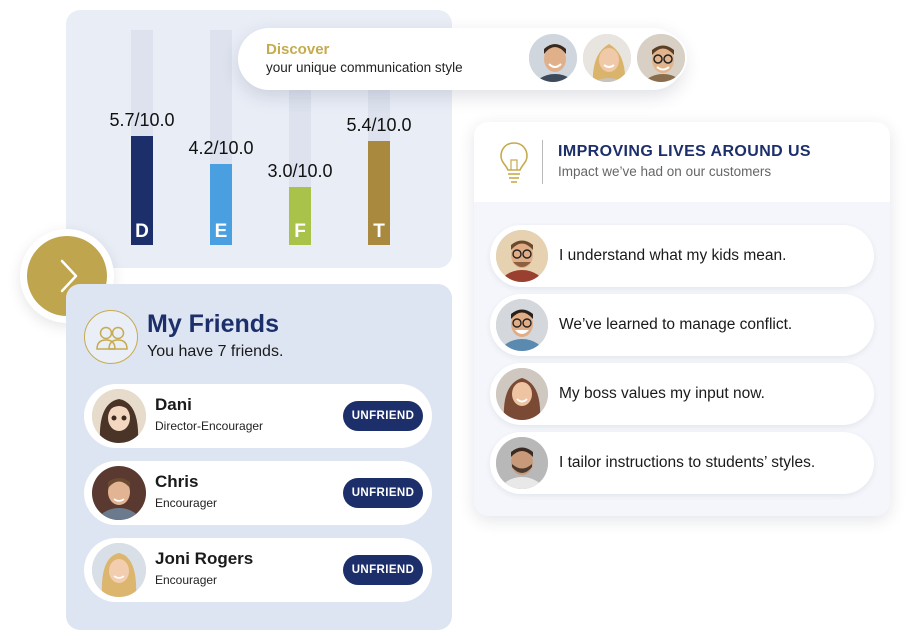 The height and width of the screenshot is (630, 907). Describe the element at coordinates (665, 171) in the screenshot. I see `impact-subtitle: Impact we’ve had on our customers` at that location.